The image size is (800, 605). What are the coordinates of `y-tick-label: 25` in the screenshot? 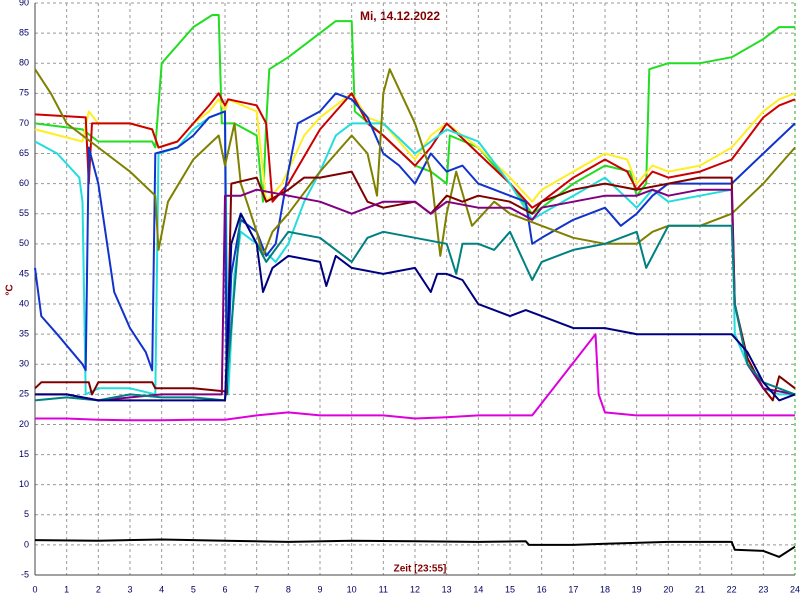 It's located at (24, 394).